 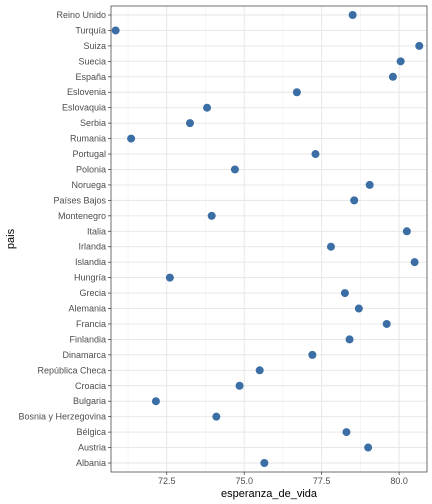 I want to click on x-tick-label: 72.5, so click(x=167, y=481).